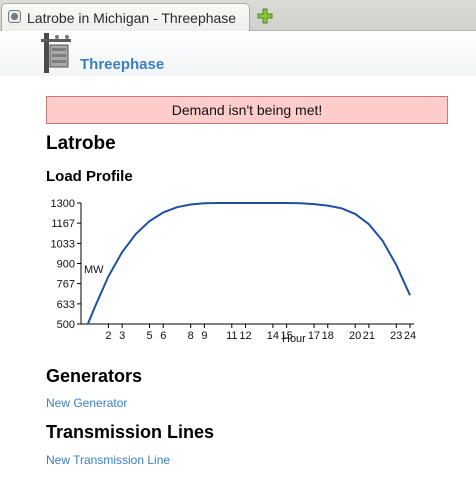 This screenshot has width=476, height=478. Describe the element at coordinates (14, 16) in the screenshot. I see `page-favicon-icon` at that location.